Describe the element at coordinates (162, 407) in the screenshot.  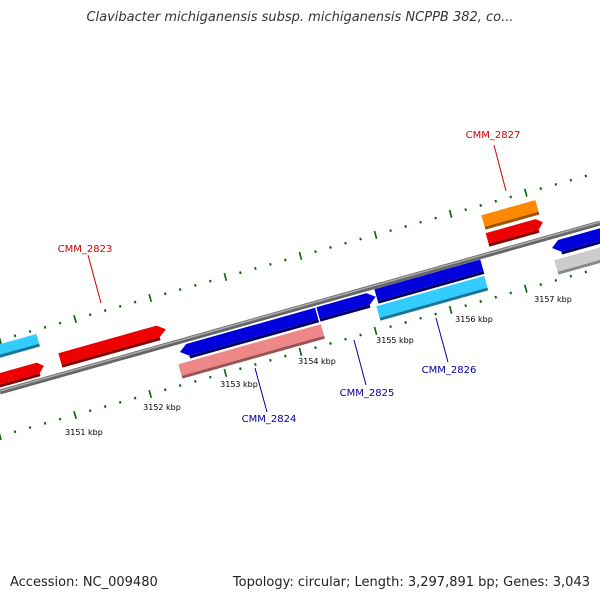
I see `scale-label-3152: 3152 kbp` at that location.